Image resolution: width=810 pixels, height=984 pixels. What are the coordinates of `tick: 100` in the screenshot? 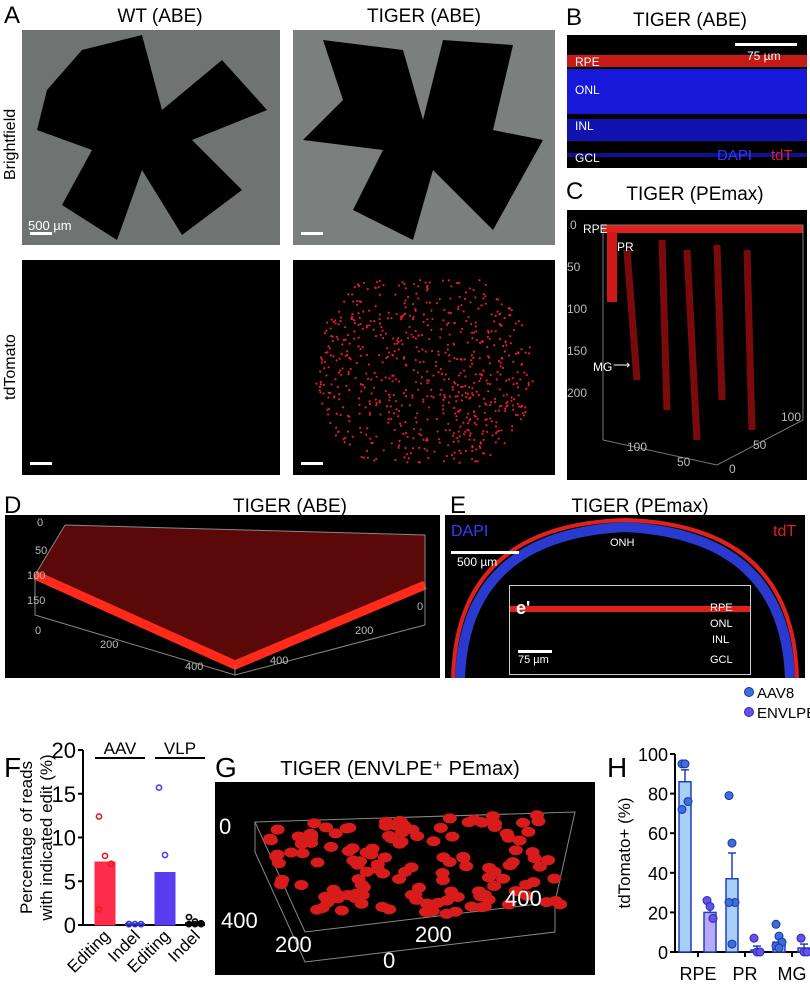 It's located at (36, 576).